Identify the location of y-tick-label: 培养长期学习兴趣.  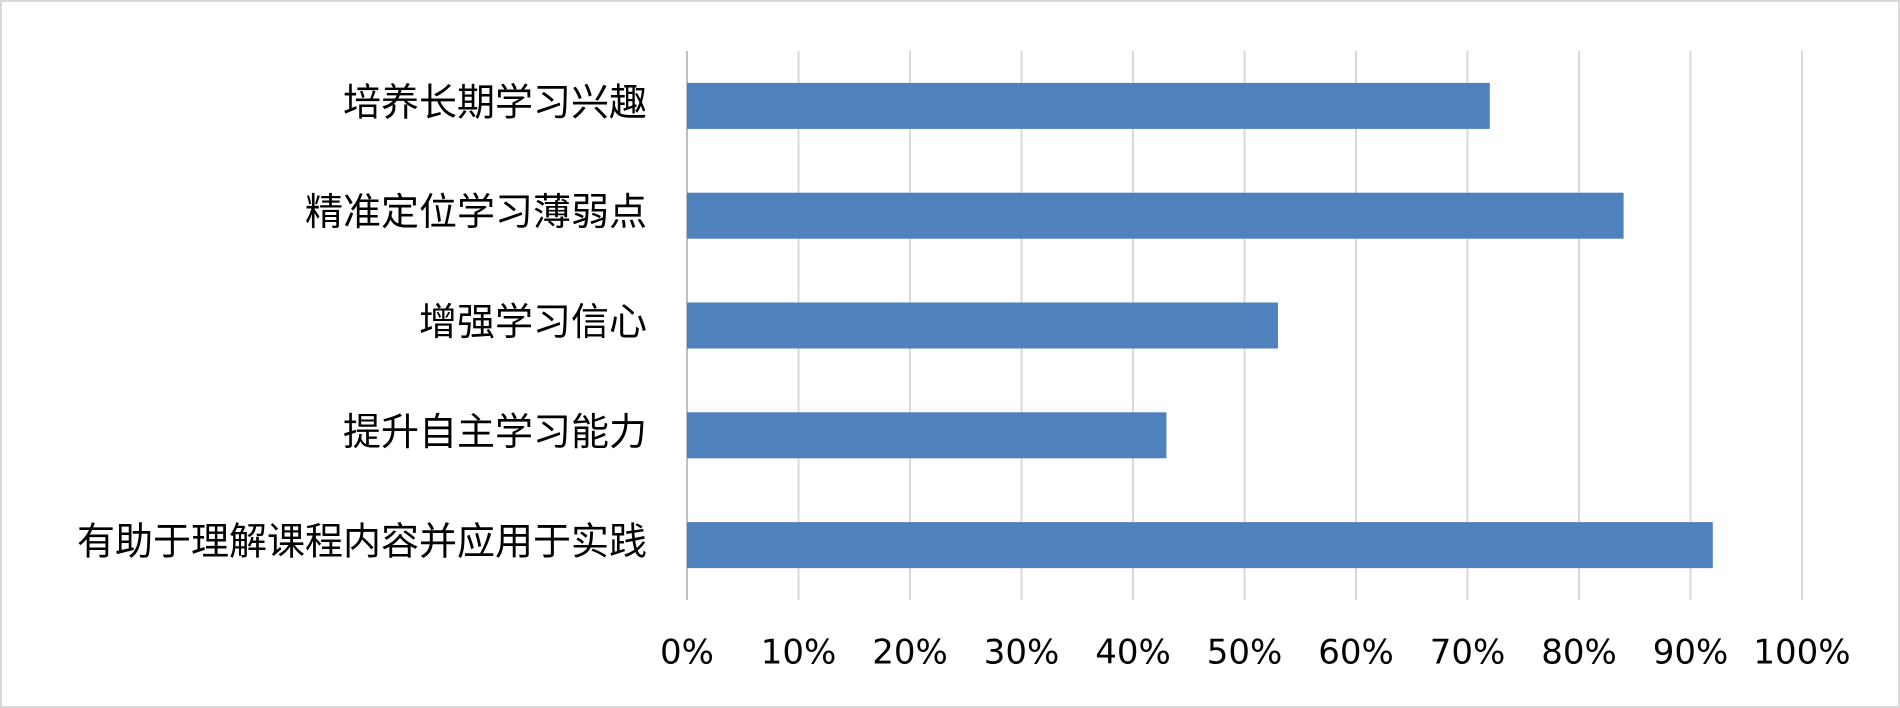
(495, 102).